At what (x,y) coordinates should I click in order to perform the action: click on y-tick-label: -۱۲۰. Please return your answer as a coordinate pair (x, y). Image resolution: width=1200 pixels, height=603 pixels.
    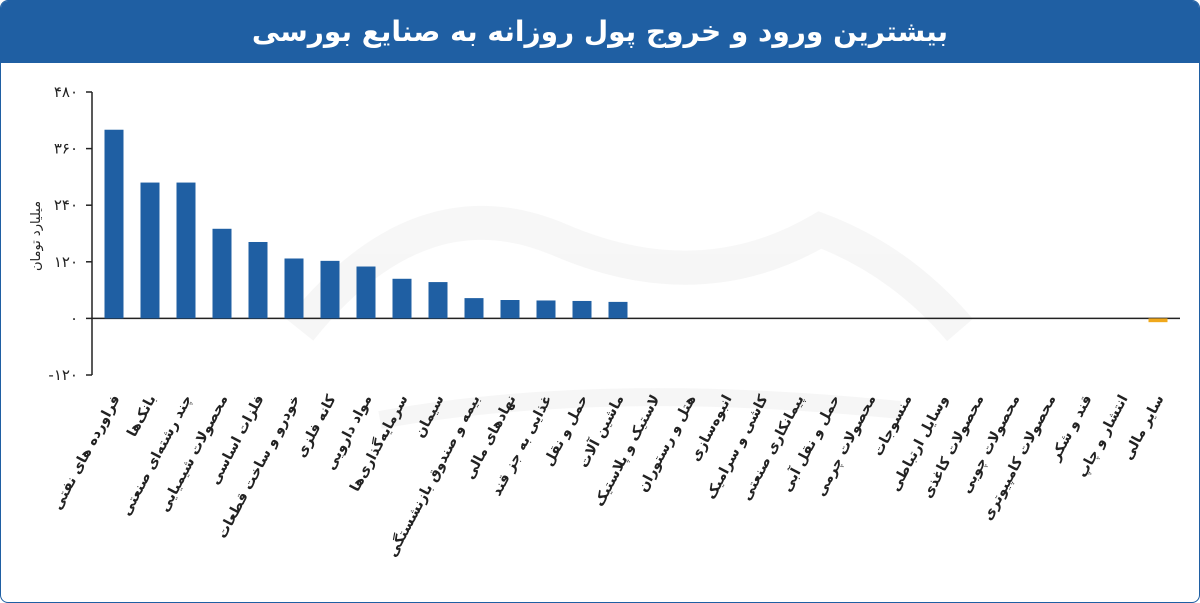
    Looking at the image, I should click on (63, 375).